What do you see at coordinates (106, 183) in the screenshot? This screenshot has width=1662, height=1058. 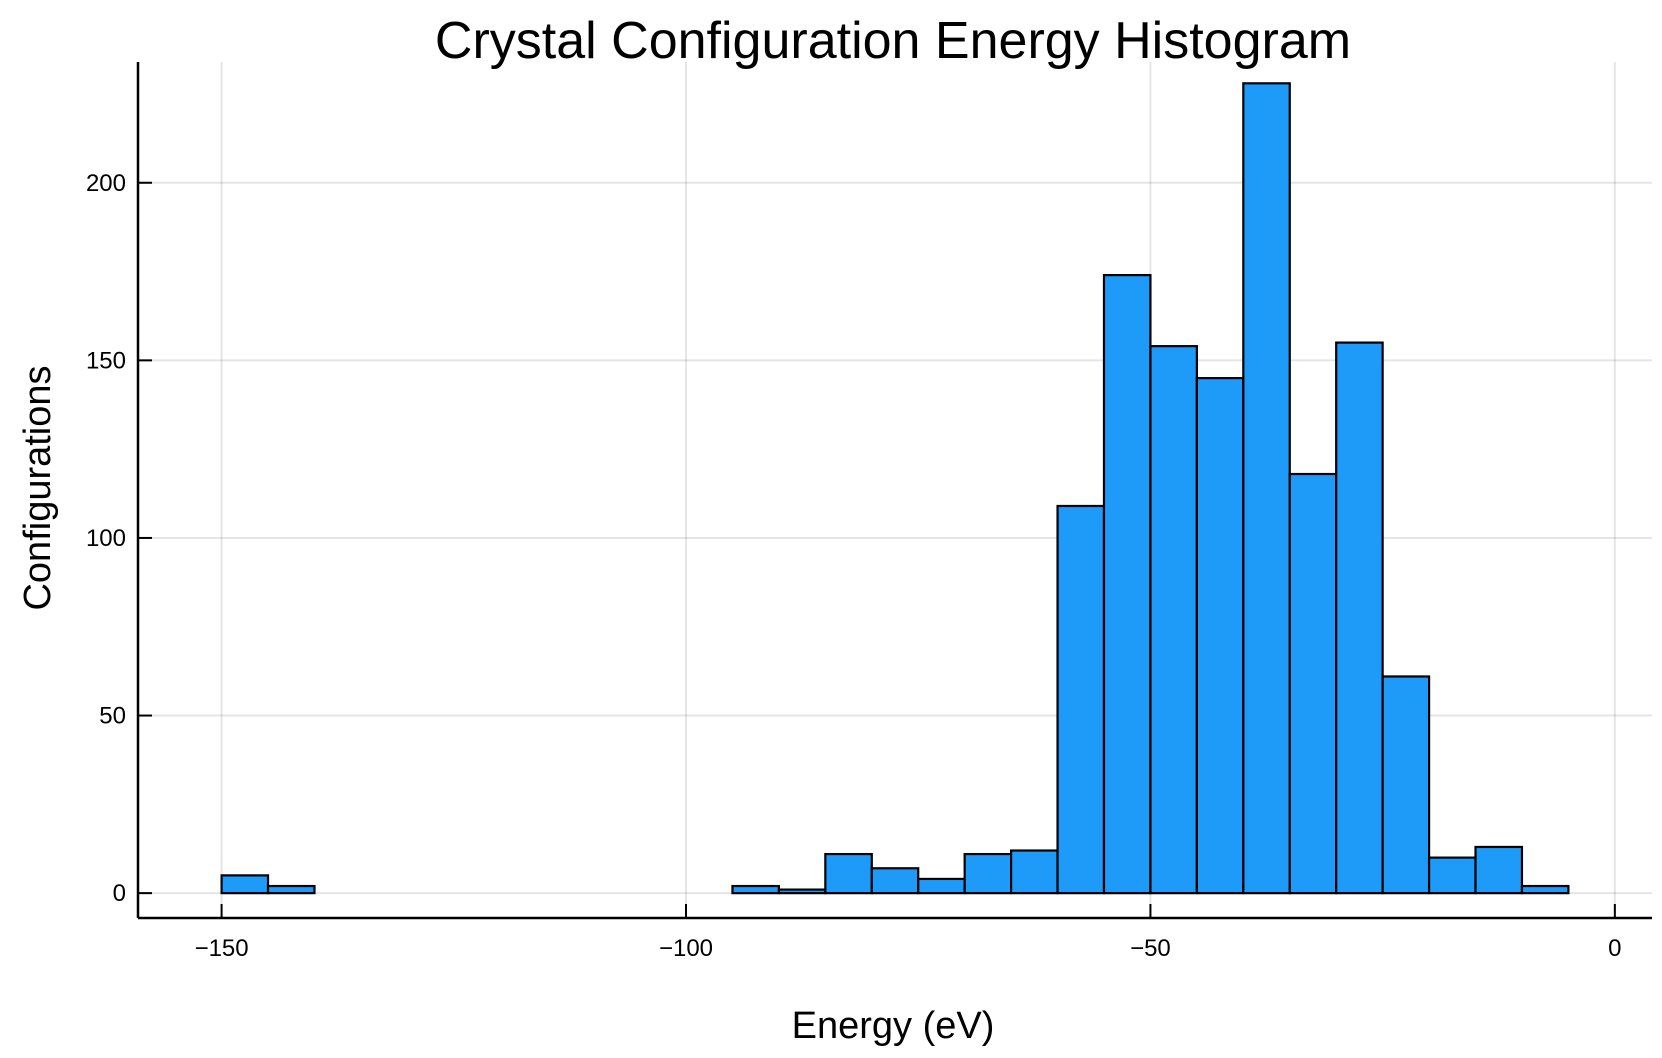 I see `y-tick-label: 200` at bounding box center [106, 183].